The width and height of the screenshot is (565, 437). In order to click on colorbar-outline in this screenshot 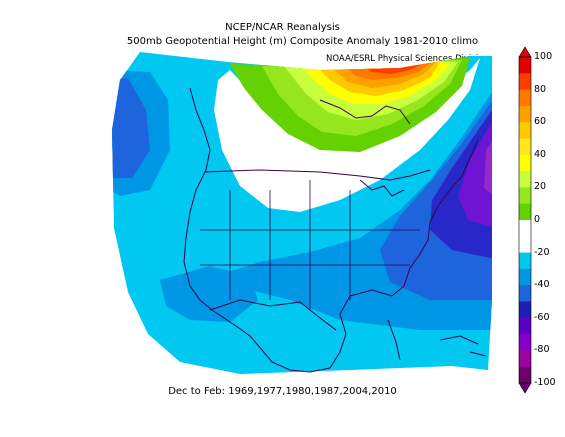, I will do `click(525, 220)`.